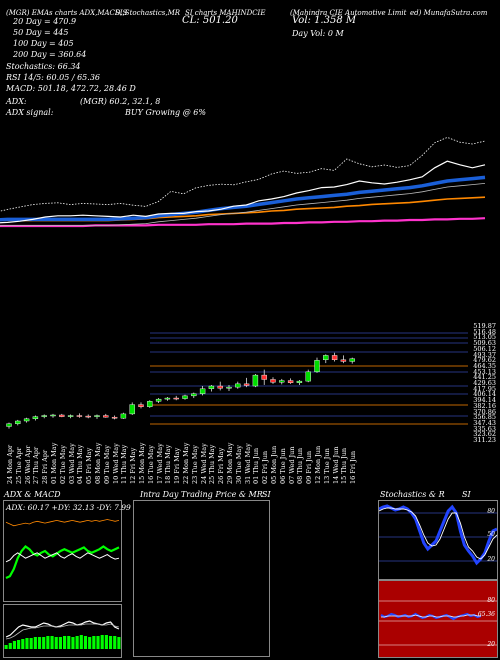 The image size is (500, 660). What do you see at coordinates (62, 562) in the screenshot?
I see `adx-line` at bounding box center [62, 562].